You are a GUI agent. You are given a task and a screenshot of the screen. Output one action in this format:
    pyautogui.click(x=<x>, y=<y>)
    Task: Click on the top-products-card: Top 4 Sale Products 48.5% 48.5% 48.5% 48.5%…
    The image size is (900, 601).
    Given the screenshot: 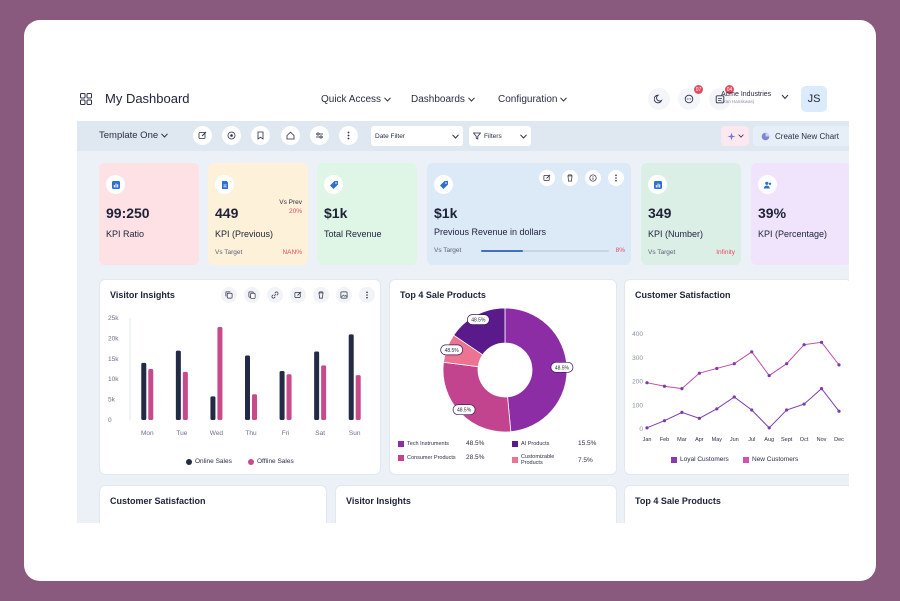 What is the action you would take?
    pyautogui.click(x=503, y=377)
    